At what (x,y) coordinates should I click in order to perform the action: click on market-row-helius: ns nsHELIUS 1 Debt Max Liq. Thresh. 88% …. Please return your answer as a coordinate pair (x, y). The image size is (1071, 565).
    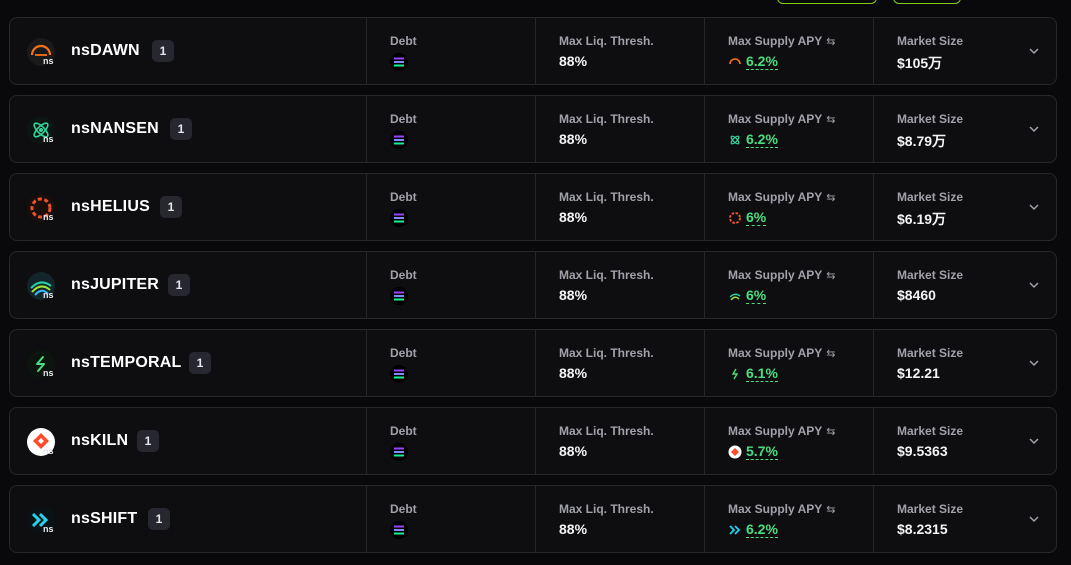
    Looking at the image, I should click on (533, 207).